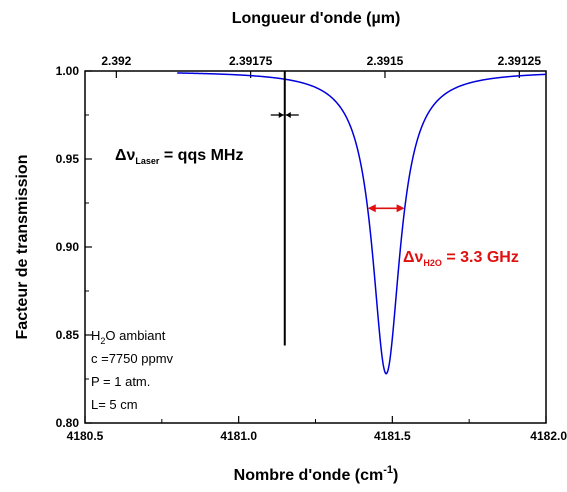  Describe the element at coordinates (85, 436) in the screenshot. I see `x-tick-label: 4180.5` at that location.